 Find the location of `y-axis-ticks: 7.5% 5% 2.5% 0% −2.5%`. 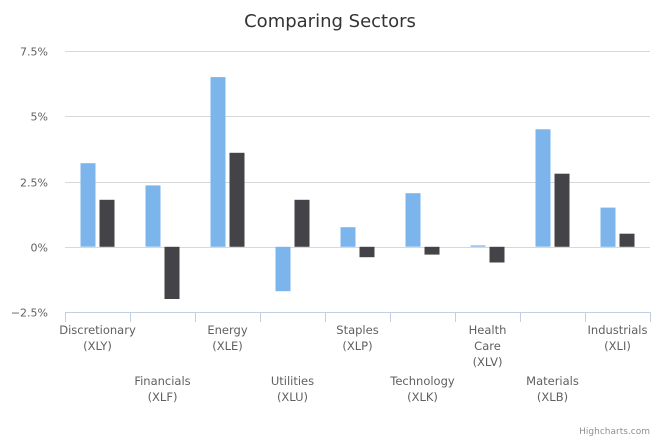

y-axis-ticks: 7.5% 5% 2.5% 0% −2.5% is located at coordinates (29, 183).